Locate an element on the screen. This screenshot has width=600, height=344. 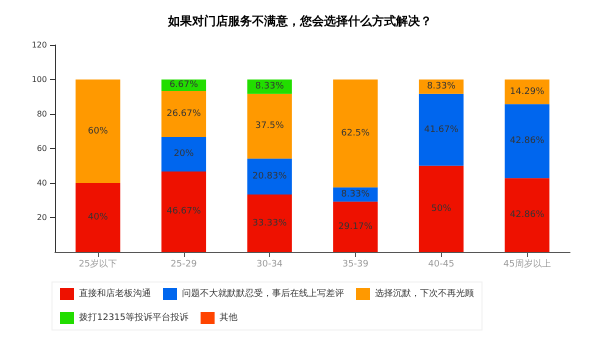
legend-label: 问题不大就默默忍受，事后在线上写差评 is located at coordinates (263, 293).